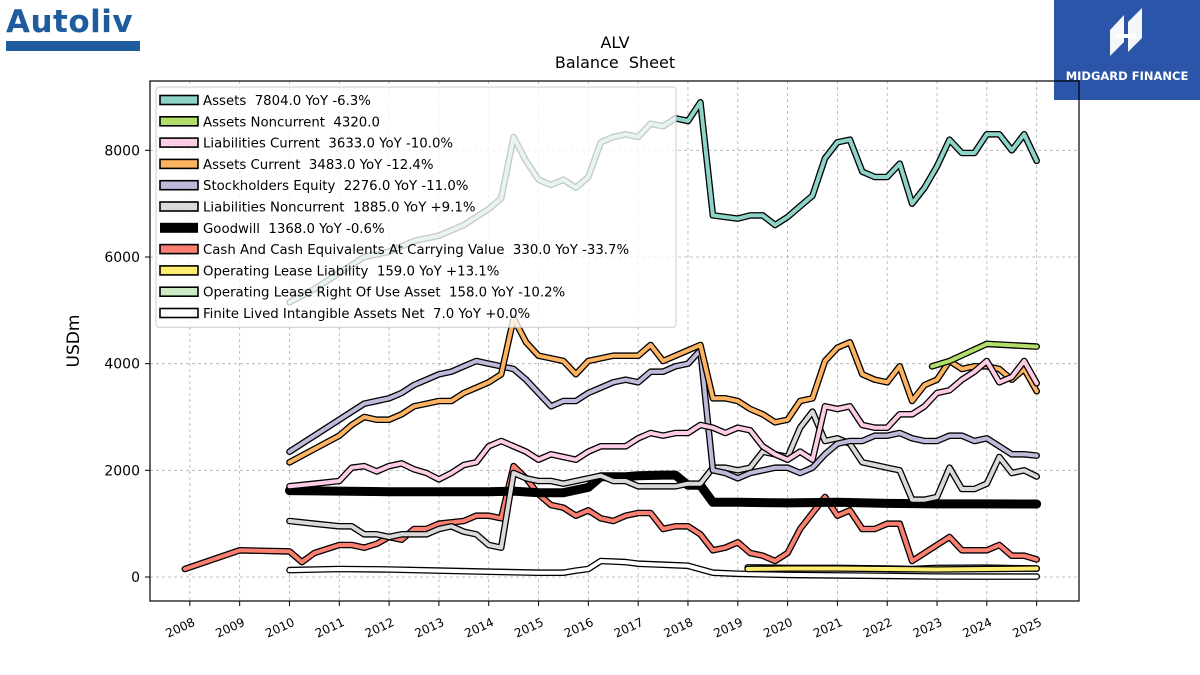 The height and width of the screenshot is (675, 1200). Describe the element at coordinates (318, 165) in the screenshot. I see `legend-label: Assets Current 3483.0 YoY -12.4%` at that location.